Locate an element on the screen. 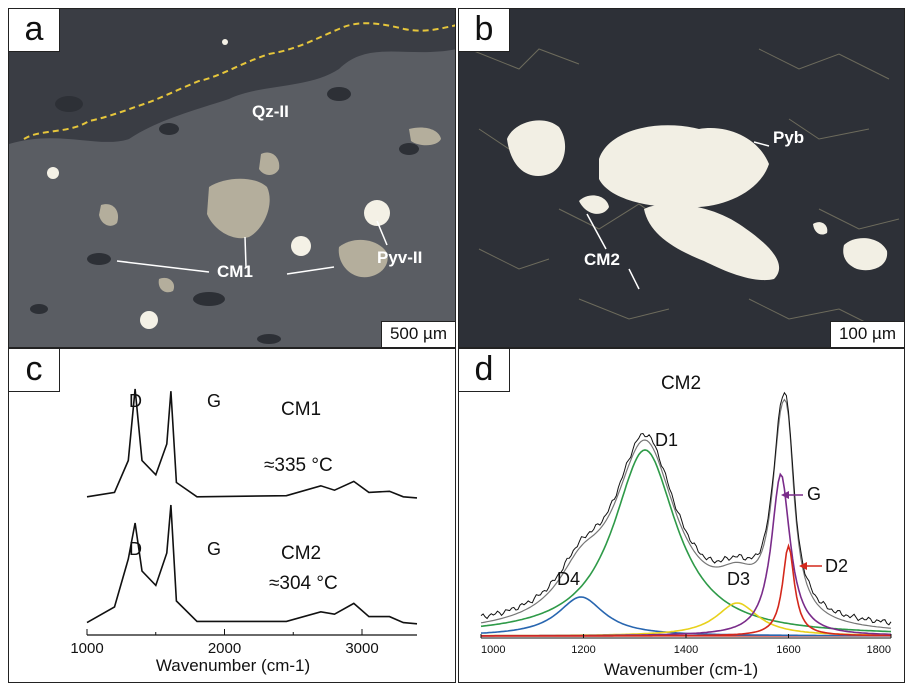 The width and height of the screenshot is (905, 687). x-tick-label: 1800 is located at coordinates (879, 650).